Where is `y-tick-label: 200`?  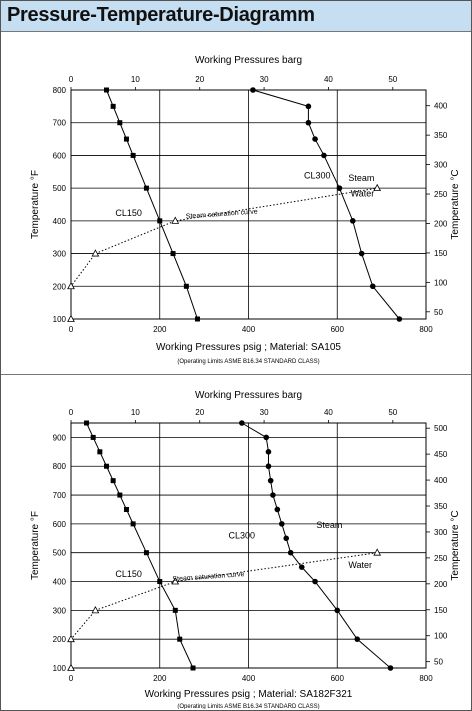 y-tick-label: 200 is located at coordinates (60, 639).